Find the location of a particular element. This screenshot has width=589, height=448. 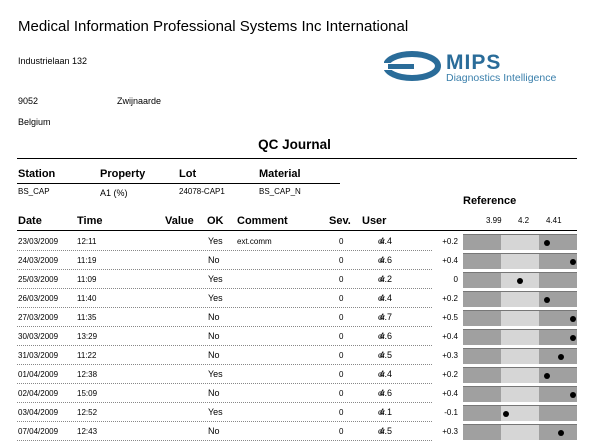

cell-date: 03/04/2009 is located at coordinates (38, 412).